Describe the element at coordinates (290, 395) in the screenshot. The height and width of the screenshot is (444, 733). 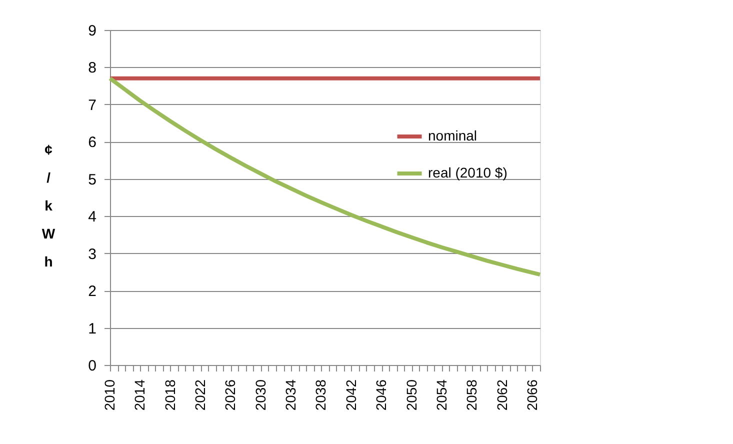
I see `x-tick-label: 2034` at that location.